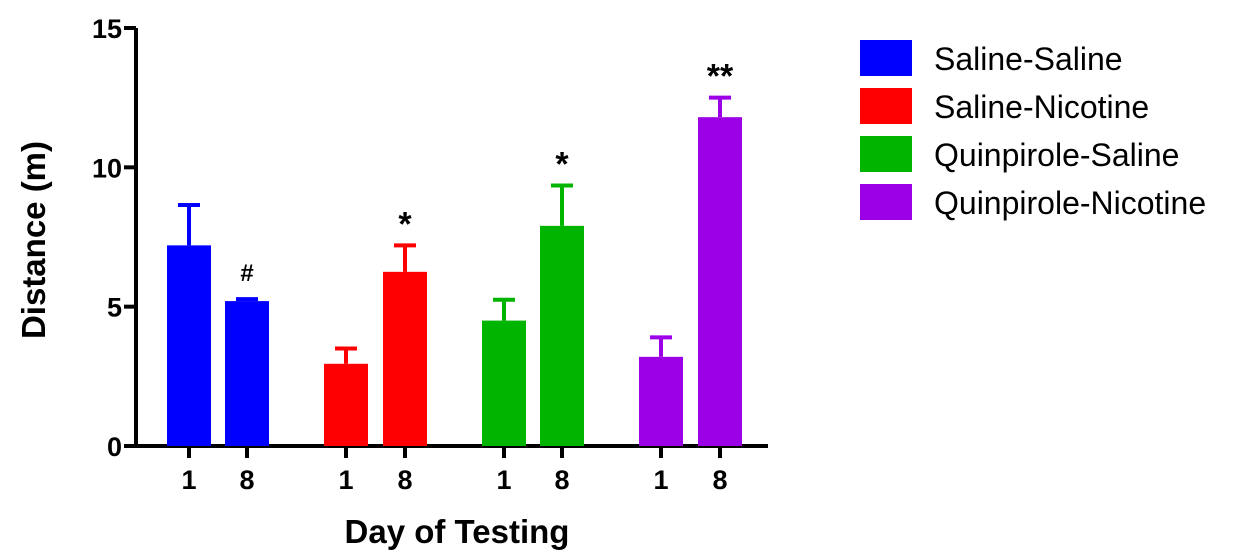  What do you see at coordinates (107, 168) in the screenshot?
I see `y-tick-label: 10` at bounding box center [107, 168].